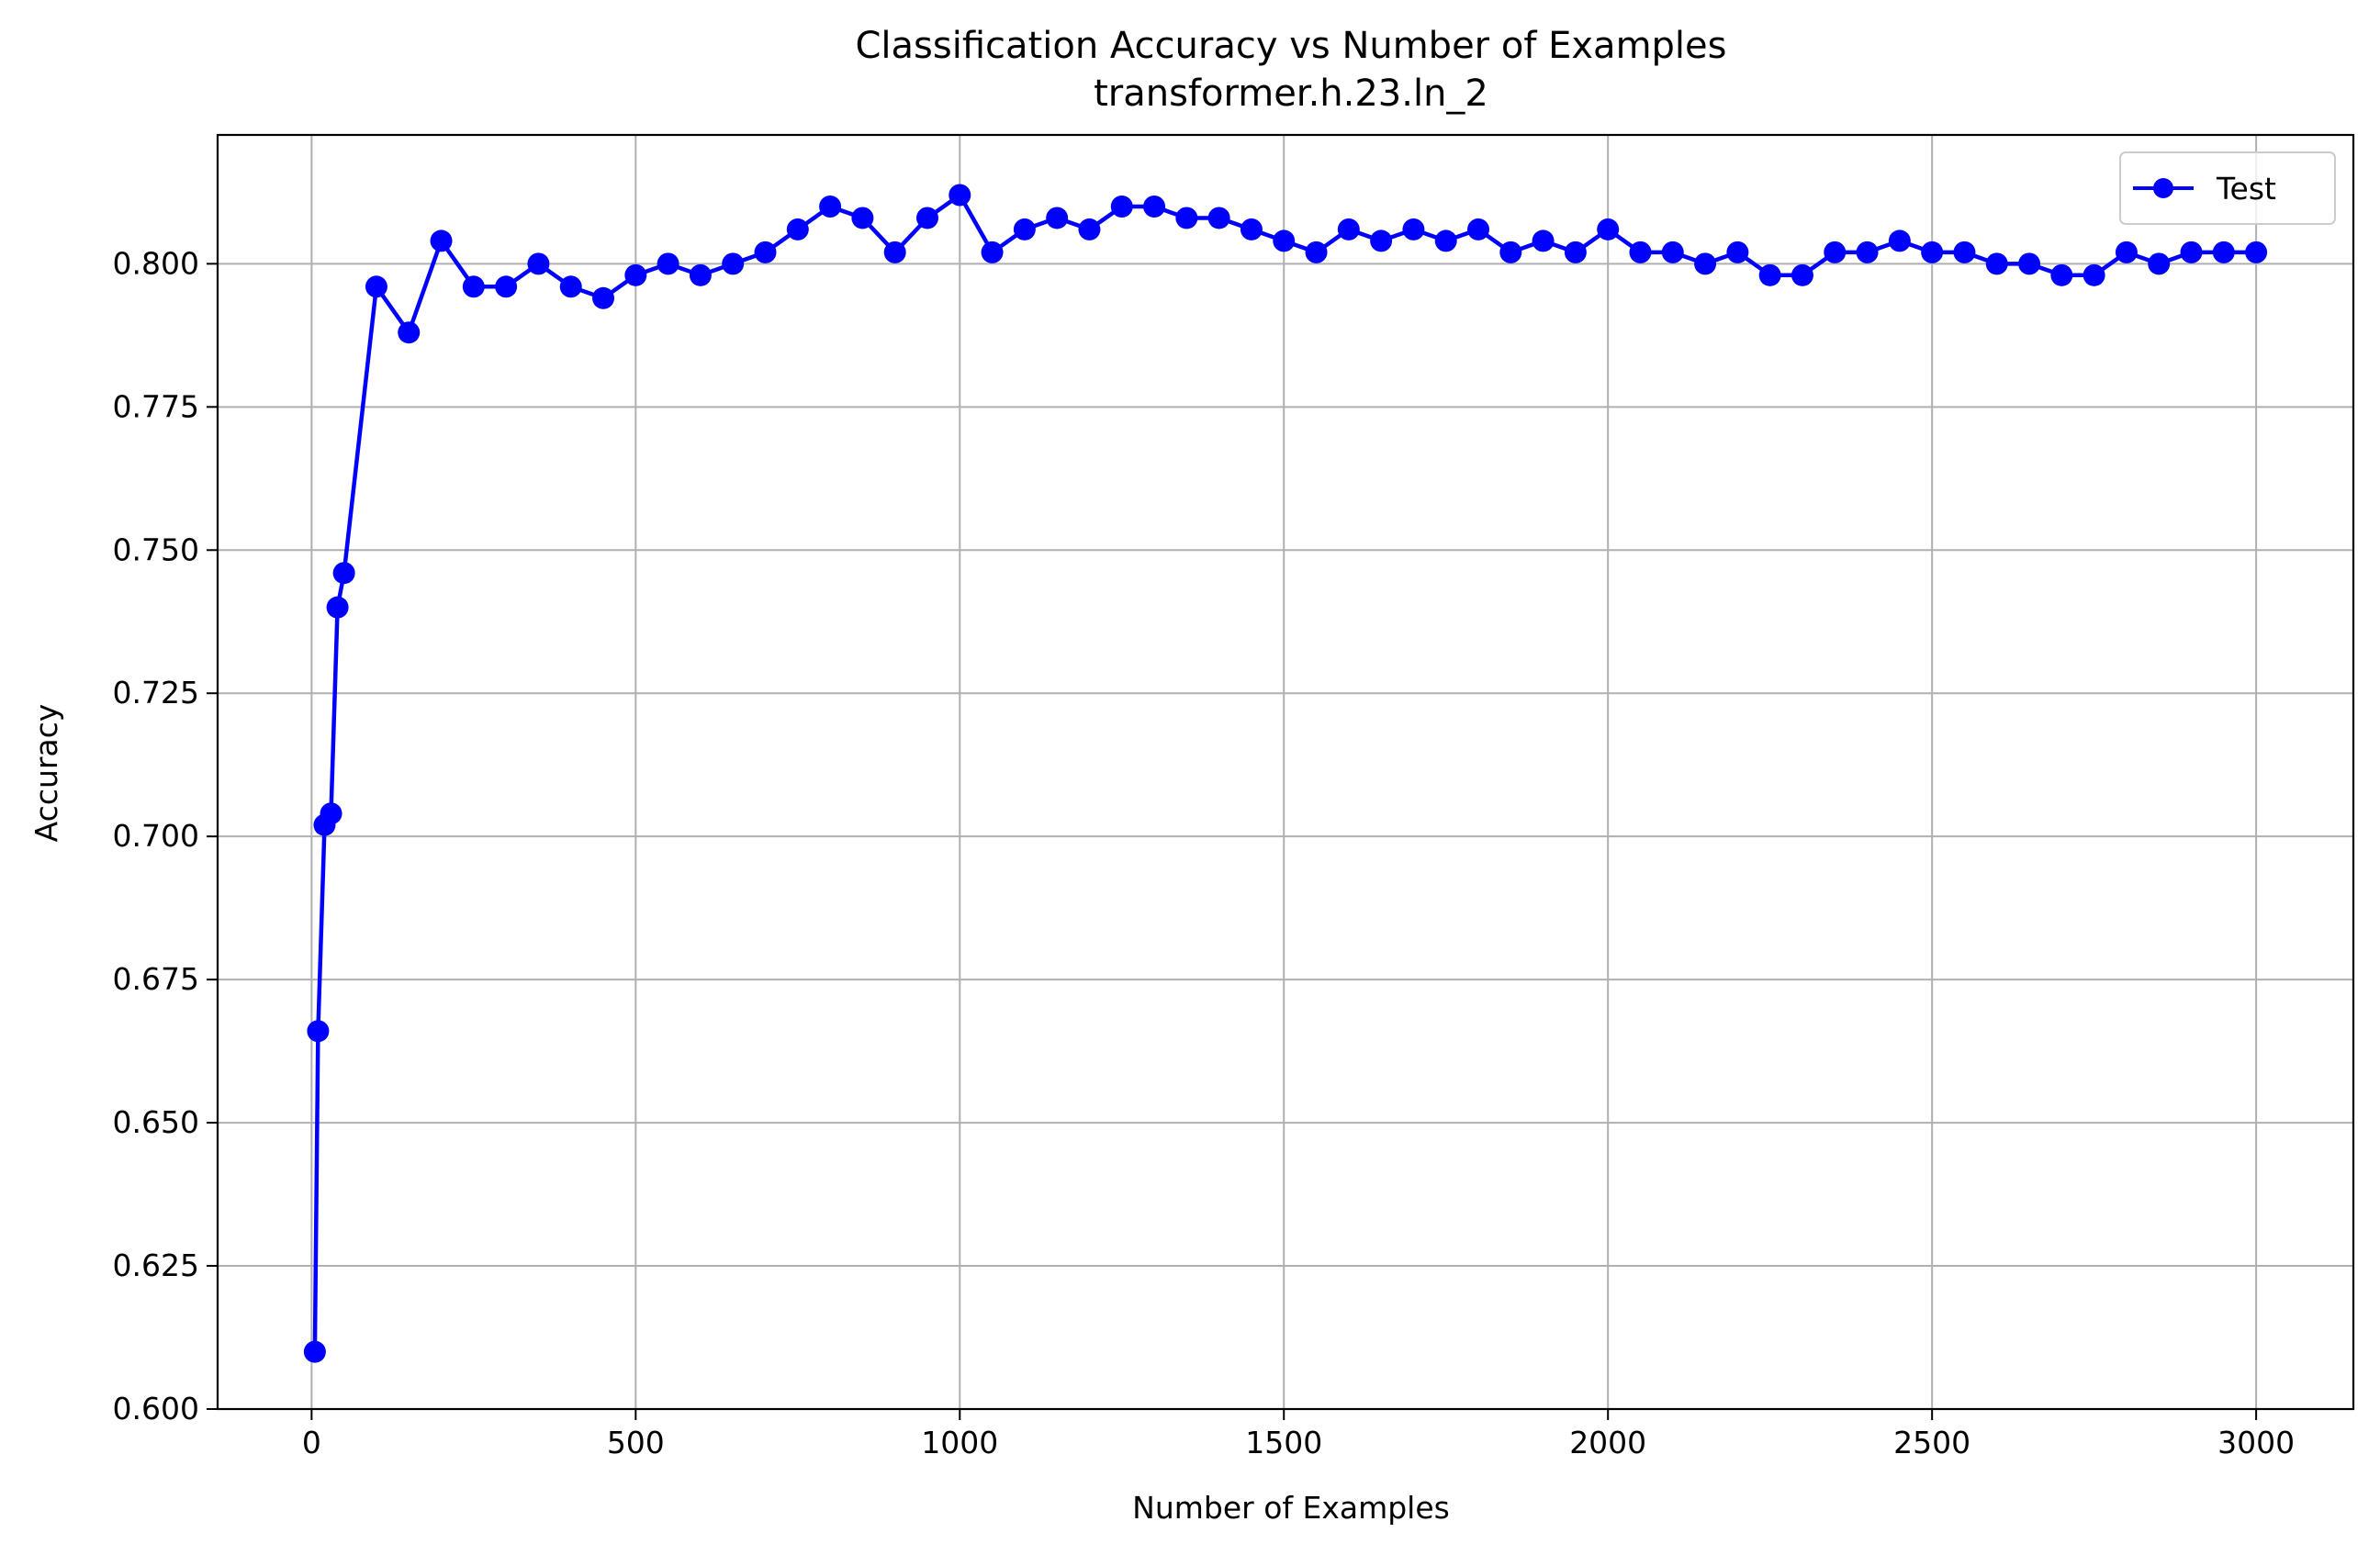 The width and height of the screenshot is (2380, 1555). What do you see at coordinates (156, 836) in the screenshot?
I see `y-tick-label: 0.700` at bounding box center [156, 836].